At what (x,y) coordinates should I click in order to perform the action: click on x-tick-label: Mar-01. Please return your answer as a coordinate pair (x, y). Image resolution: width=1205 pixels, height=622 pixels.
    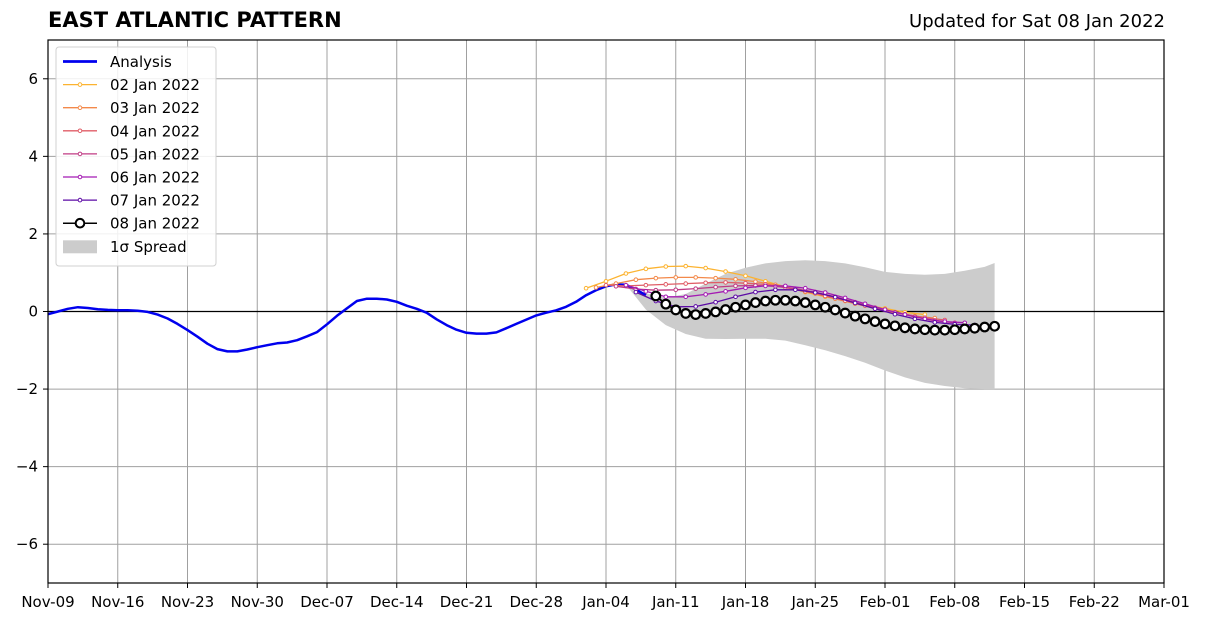
    Looking at the image, I should click on (1164, 602).